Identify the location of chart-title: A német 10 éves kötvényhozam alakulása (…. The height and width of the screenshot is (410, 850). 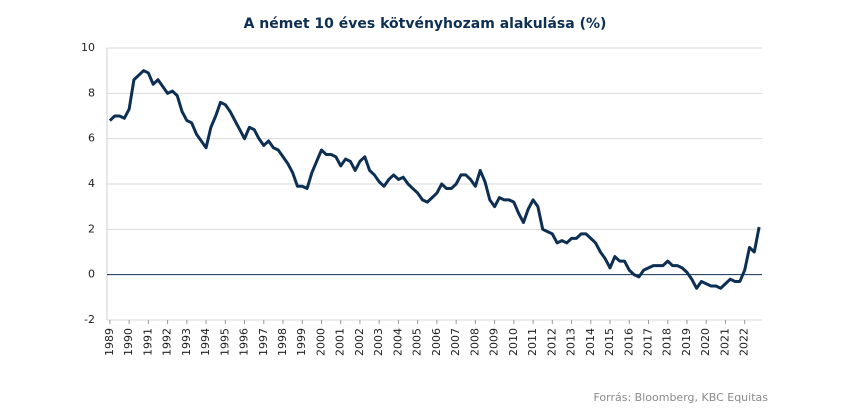
(425, 24).